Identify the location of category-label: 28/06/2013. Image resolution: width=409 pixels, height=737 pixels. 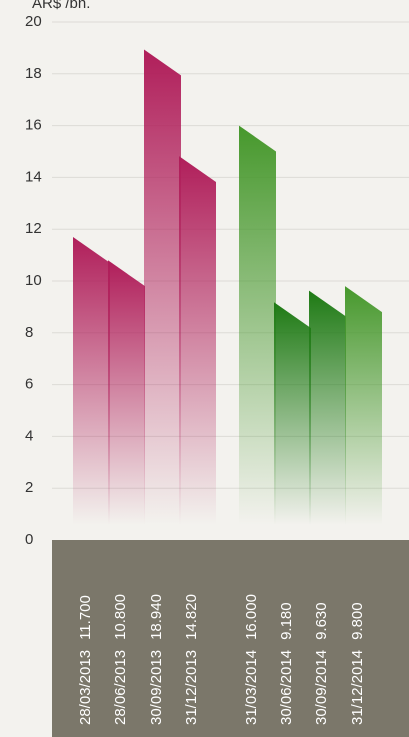
(120, 687).